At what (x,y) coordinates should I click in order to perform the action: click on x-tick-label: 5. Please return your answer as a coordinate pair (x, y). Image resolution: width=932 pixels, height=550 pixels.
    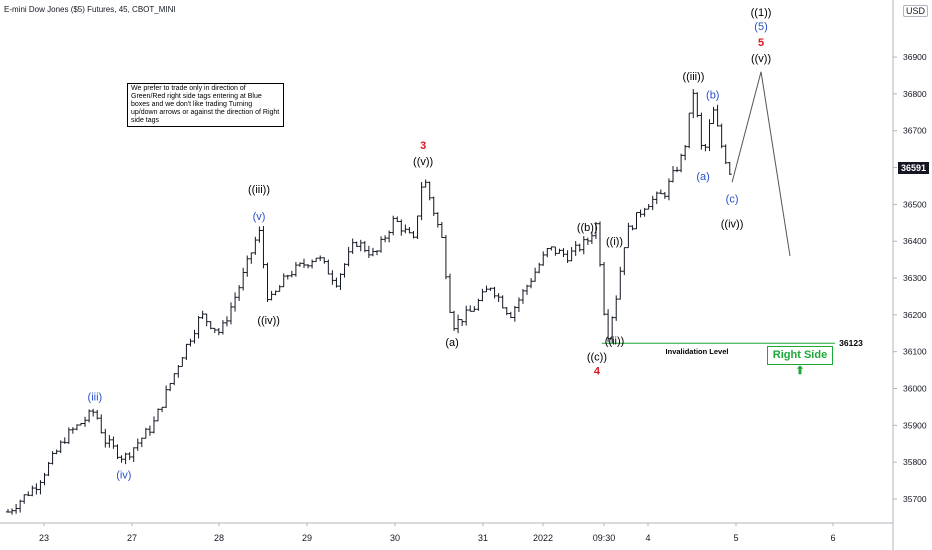
    Looking at the image, I should click on (735, 538).